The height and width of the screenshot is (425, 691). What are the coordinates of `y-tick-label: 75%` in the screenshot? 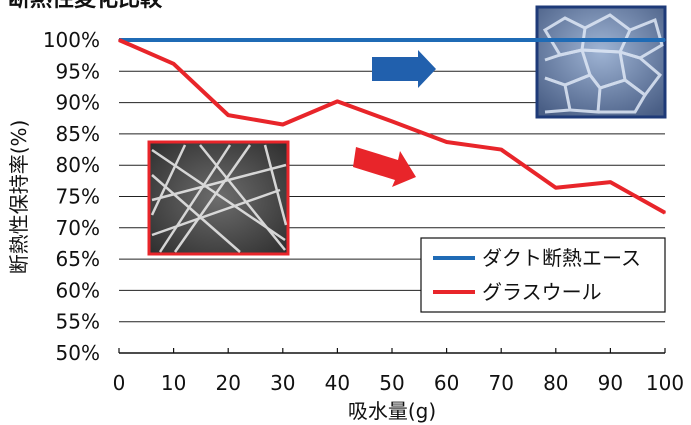 It's located at (78, 197).